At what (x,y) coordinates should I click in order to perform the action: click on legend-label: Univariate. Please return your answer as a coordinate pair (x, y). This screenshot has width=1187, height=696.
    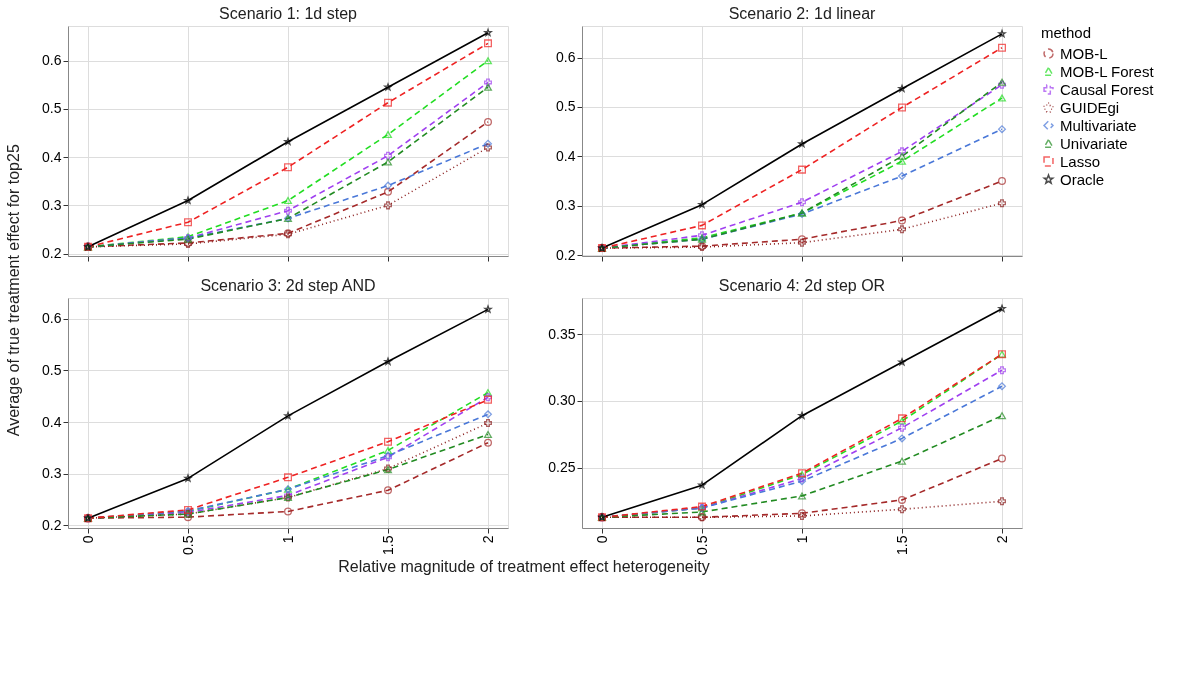
    Looking at the image, I should click on (1094, 143).